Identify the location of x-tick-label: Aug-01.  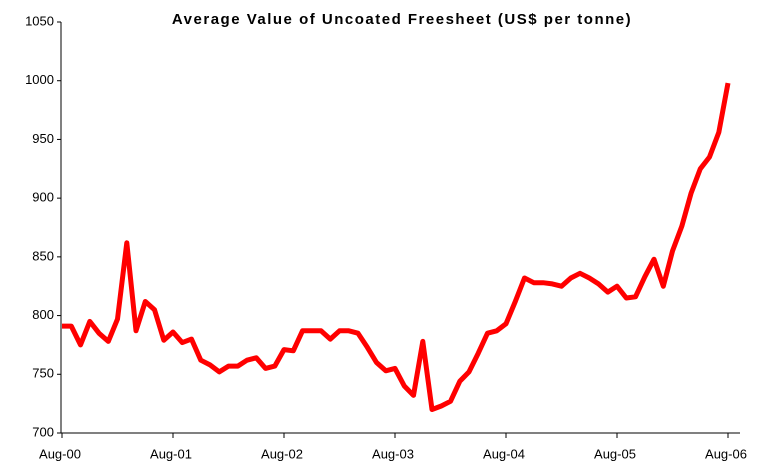
(171, 453).